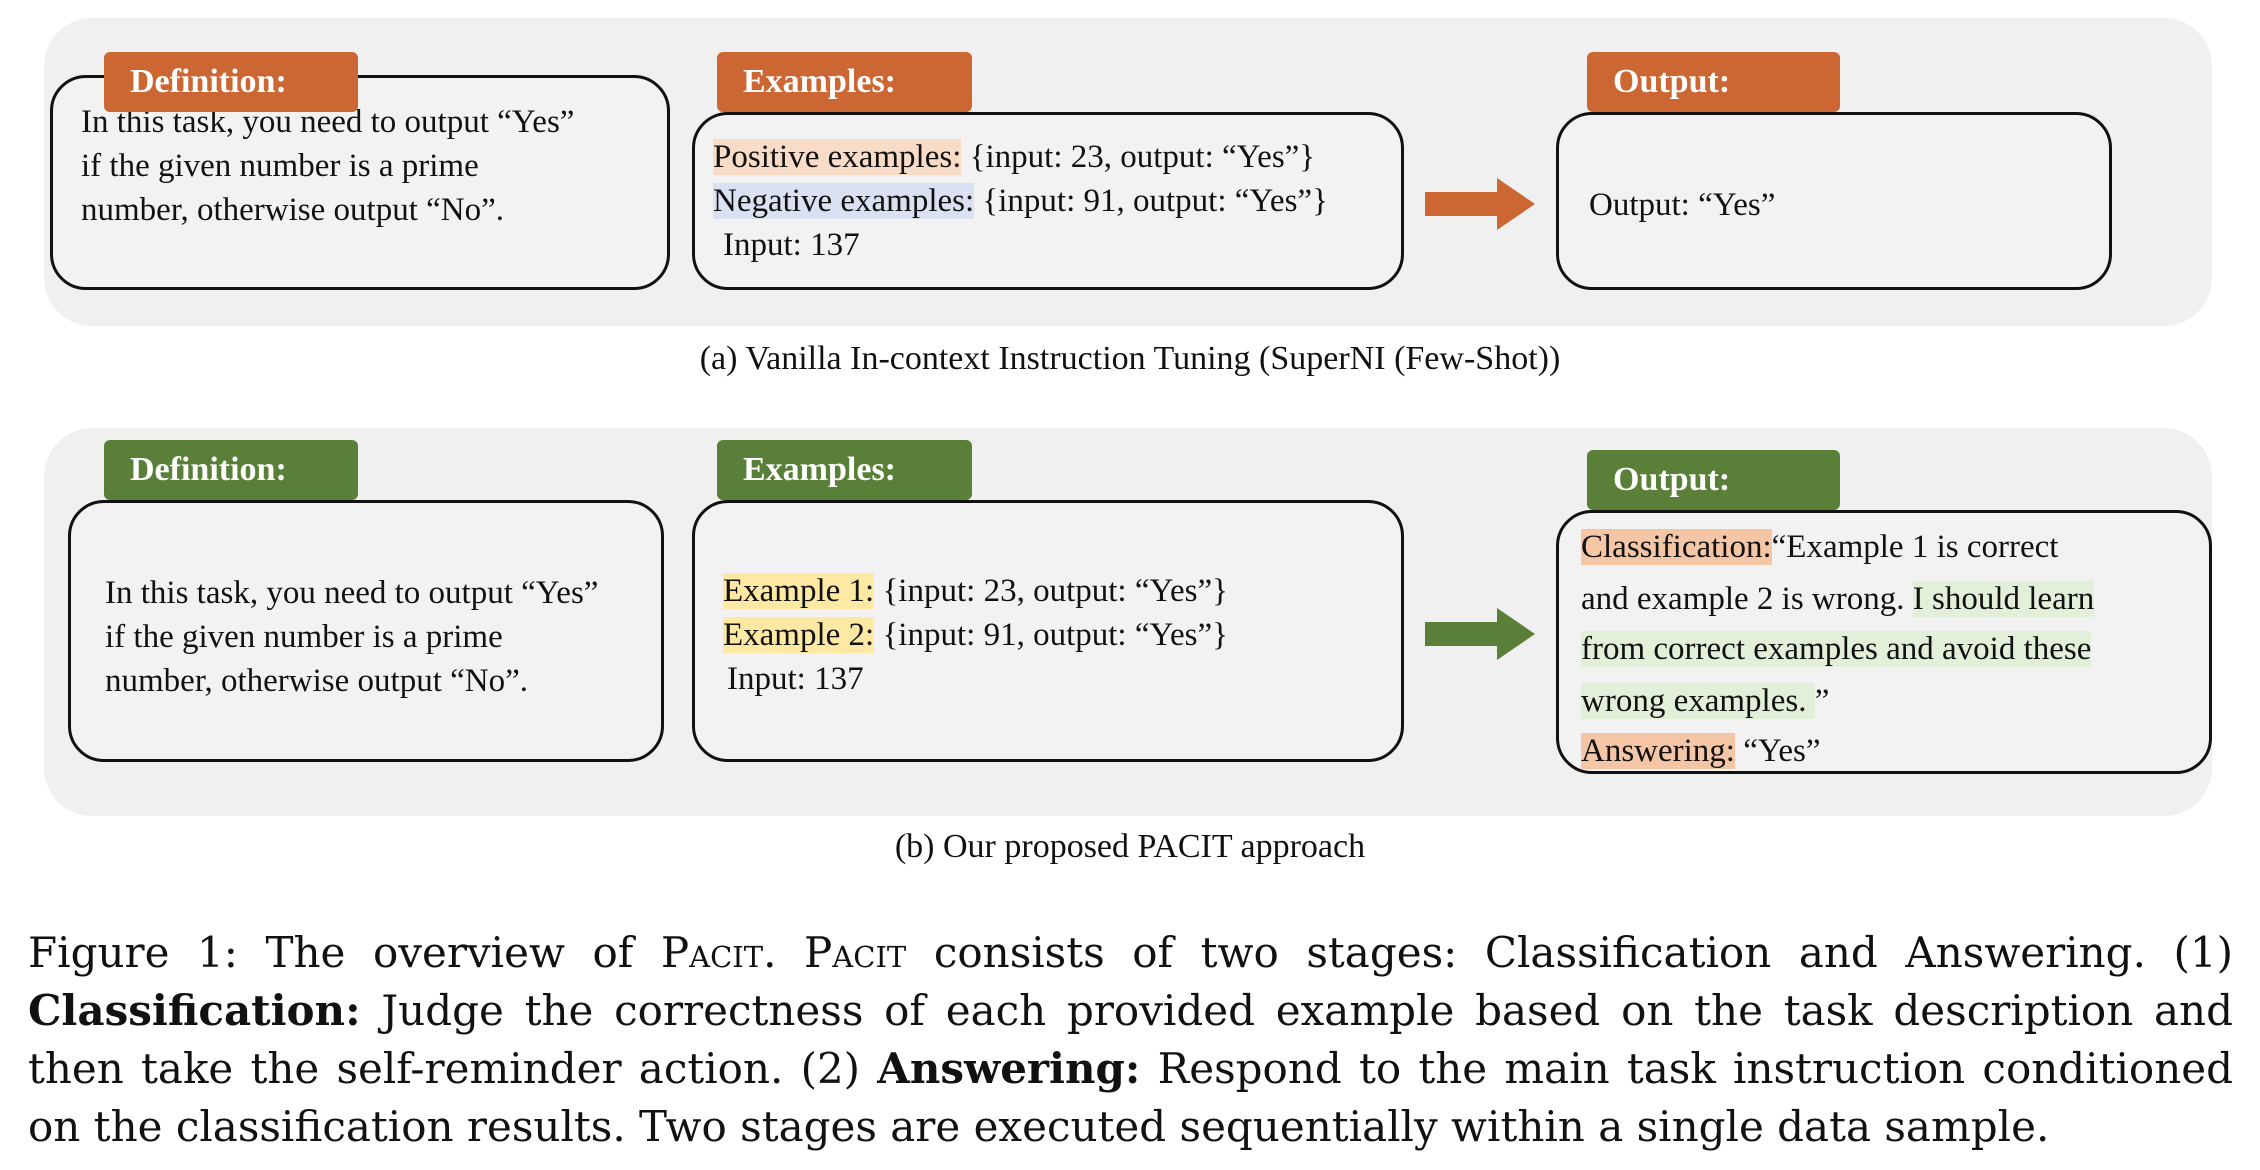 This screenshot has width=2260, height=1170. Describe the element at coordinates (1051, 591) in the screenshot. I see `example-1-value: {input: 23, output: “Yes”}` at that location.